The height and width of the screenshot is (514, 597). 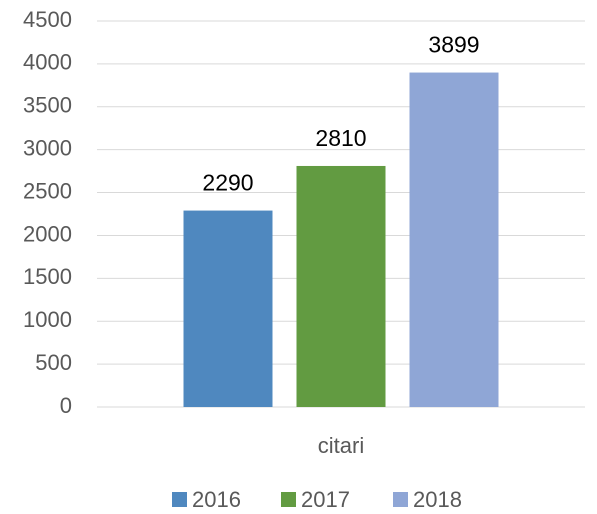 What do you see at coordinates (47, 19) in the screenshot?
I see `y-tick-label: 4500` at bounding box center [47, 19].